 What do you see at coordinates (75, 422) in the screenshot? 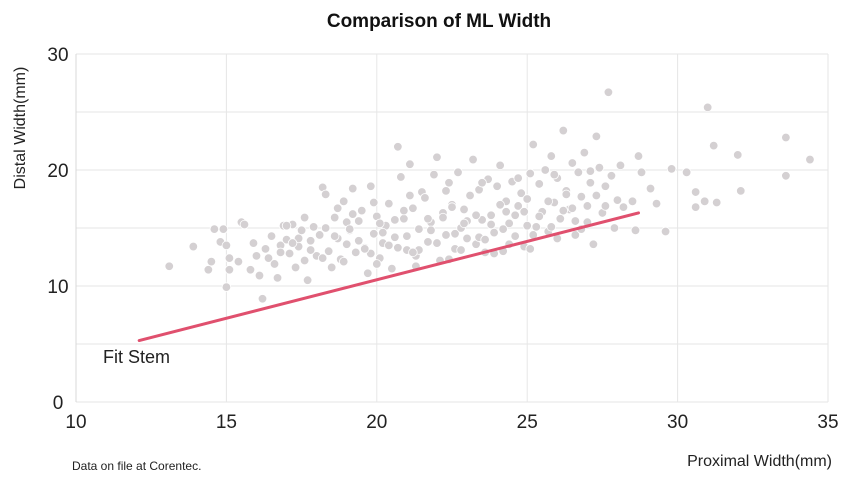
I see `x-tick-label: 10` at bounding box center [75, 422].